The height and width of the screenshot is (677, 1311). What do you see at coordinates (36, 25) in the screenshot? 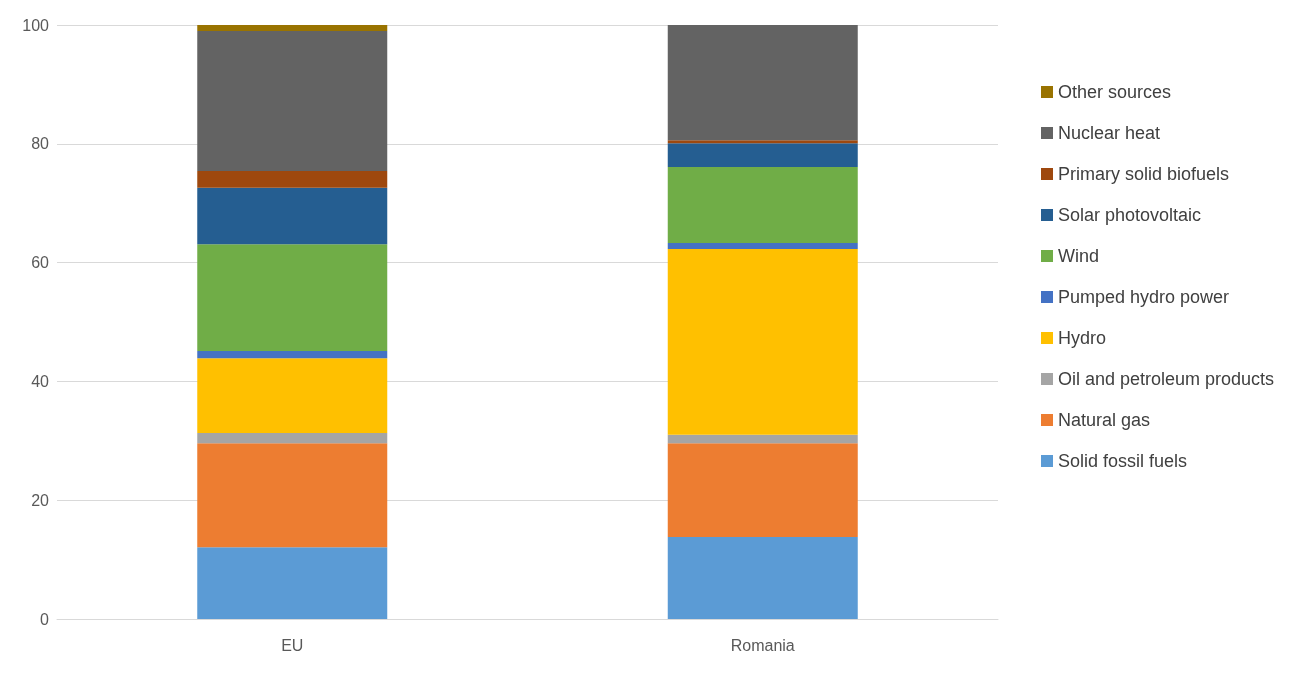
I see `y-tick-label: 100` at bounding box center [36, 25].